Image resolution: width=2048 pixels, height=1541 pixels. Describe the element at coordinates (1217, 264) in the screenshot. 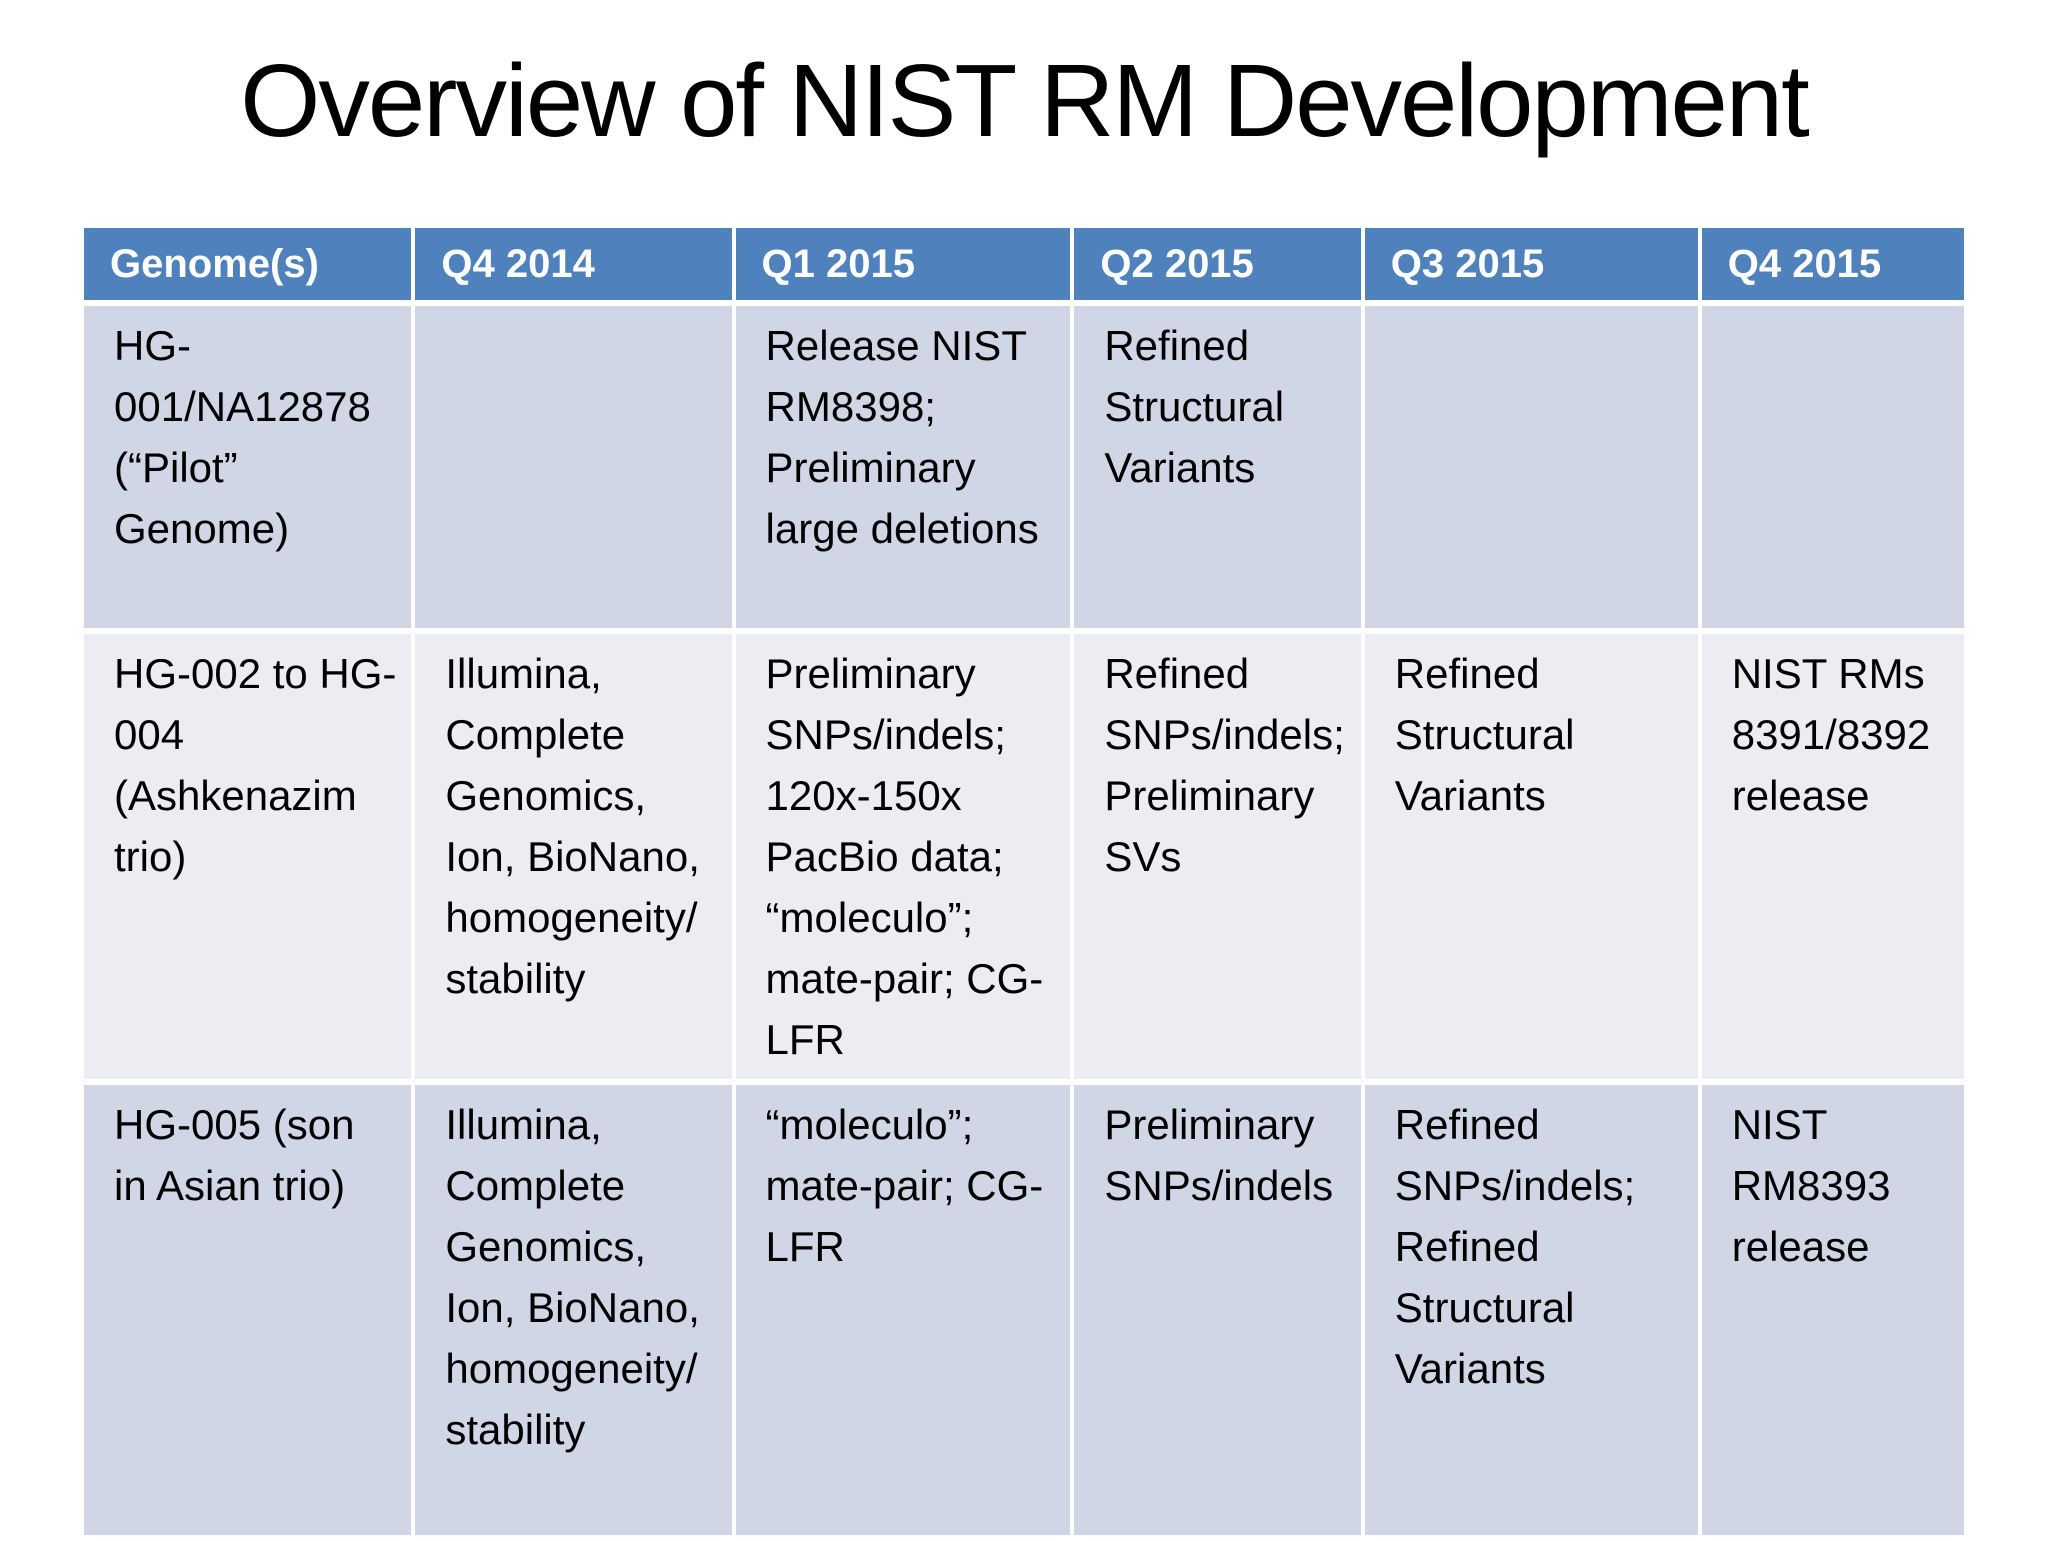

I see `col-header-q2-2015: Q2 2015` at that location.